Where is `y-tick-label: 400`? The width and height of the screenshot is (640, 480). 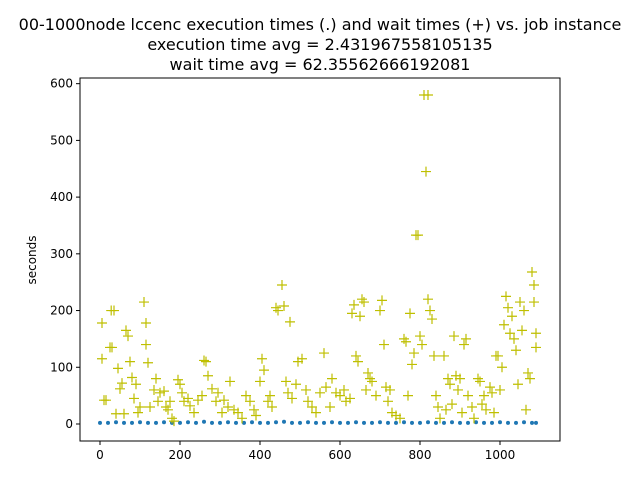 y-tick-label: 400 is located at coordinates (61, 197).